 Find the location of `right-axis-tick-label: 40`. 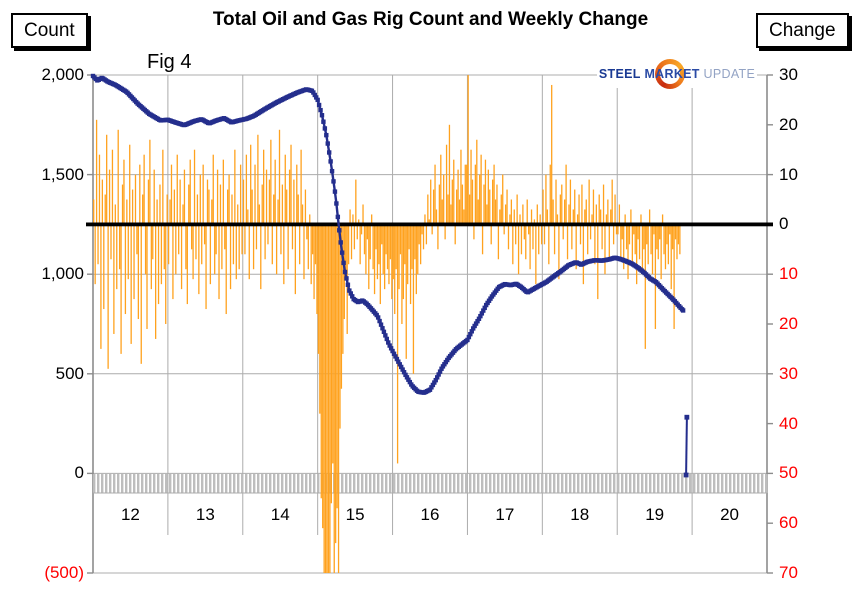

right-axis-tick-label: 40 is located at coordinates (788, 423).